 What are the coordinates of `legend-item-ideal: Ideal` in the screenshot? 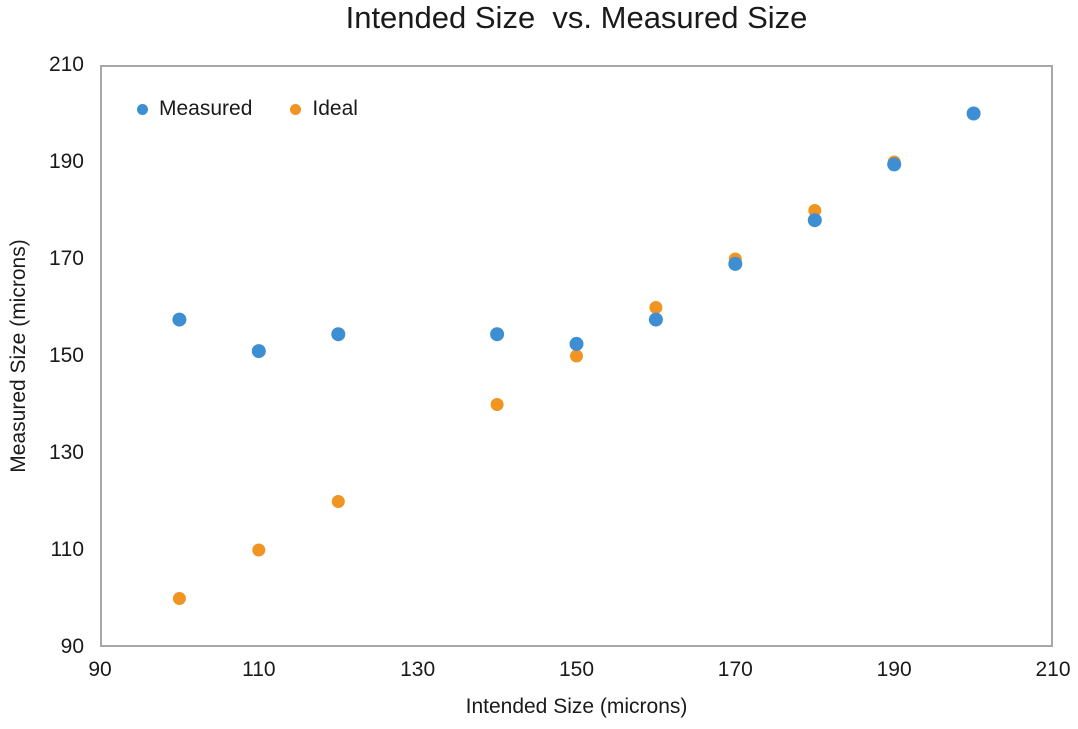 It's located at (324, 109).